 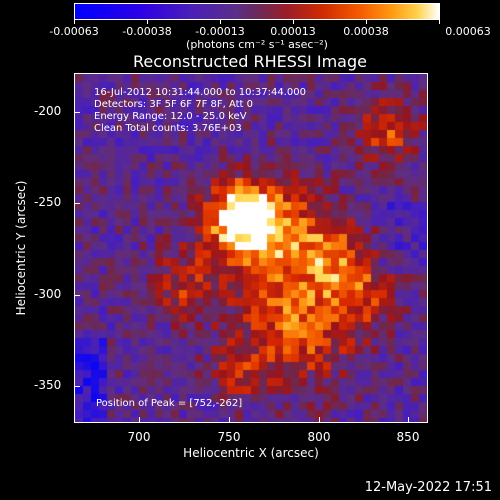 What do you see at coordinates (169, 403) in the screenshot?
I see `peak-position: Position of Peak = [752,-262]` at bounding box center [169, 403].